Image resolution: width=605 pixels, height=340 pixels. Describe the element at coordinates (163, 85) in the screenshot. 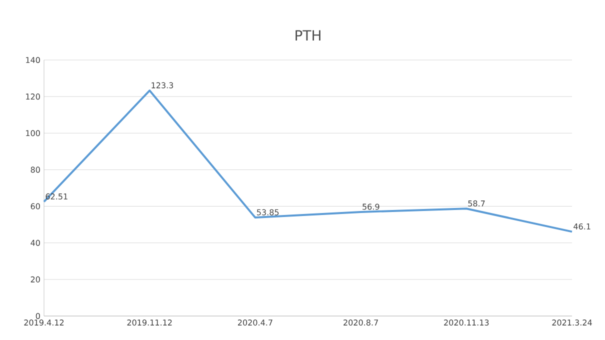

I see `data-label: 123.3` at that location.